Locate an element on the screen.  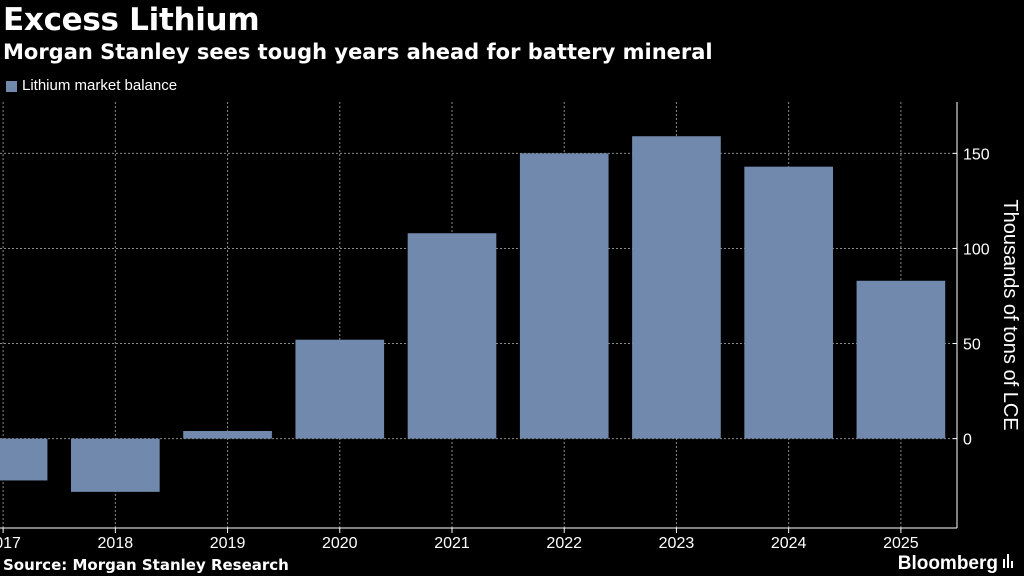
x-tick-label: 2023 is located at coordinates (677, 543).